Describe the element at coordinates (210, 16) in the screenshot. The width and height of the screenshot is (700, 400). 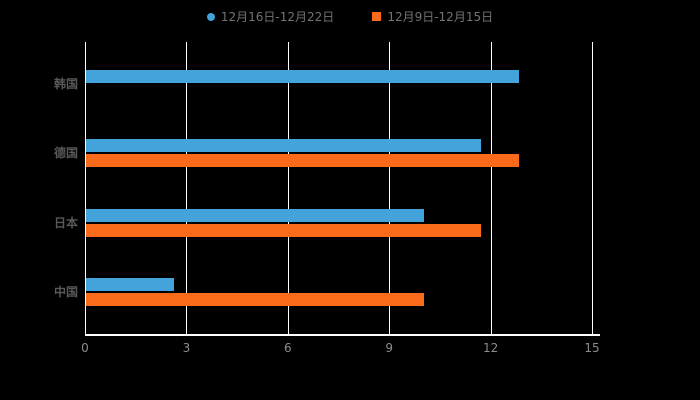
I see `legend-circle-marker-icon` at that location.